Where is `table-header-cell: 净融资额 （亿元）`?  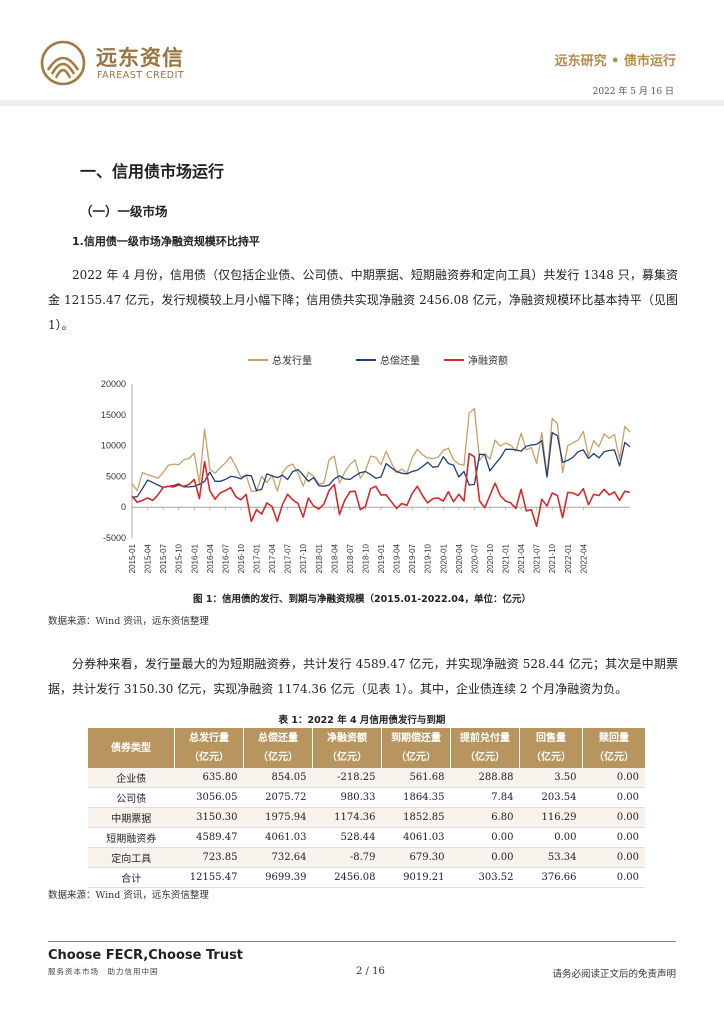
table-header-cell: 净融资额 （亿元） is located at coordinates (347, 748).